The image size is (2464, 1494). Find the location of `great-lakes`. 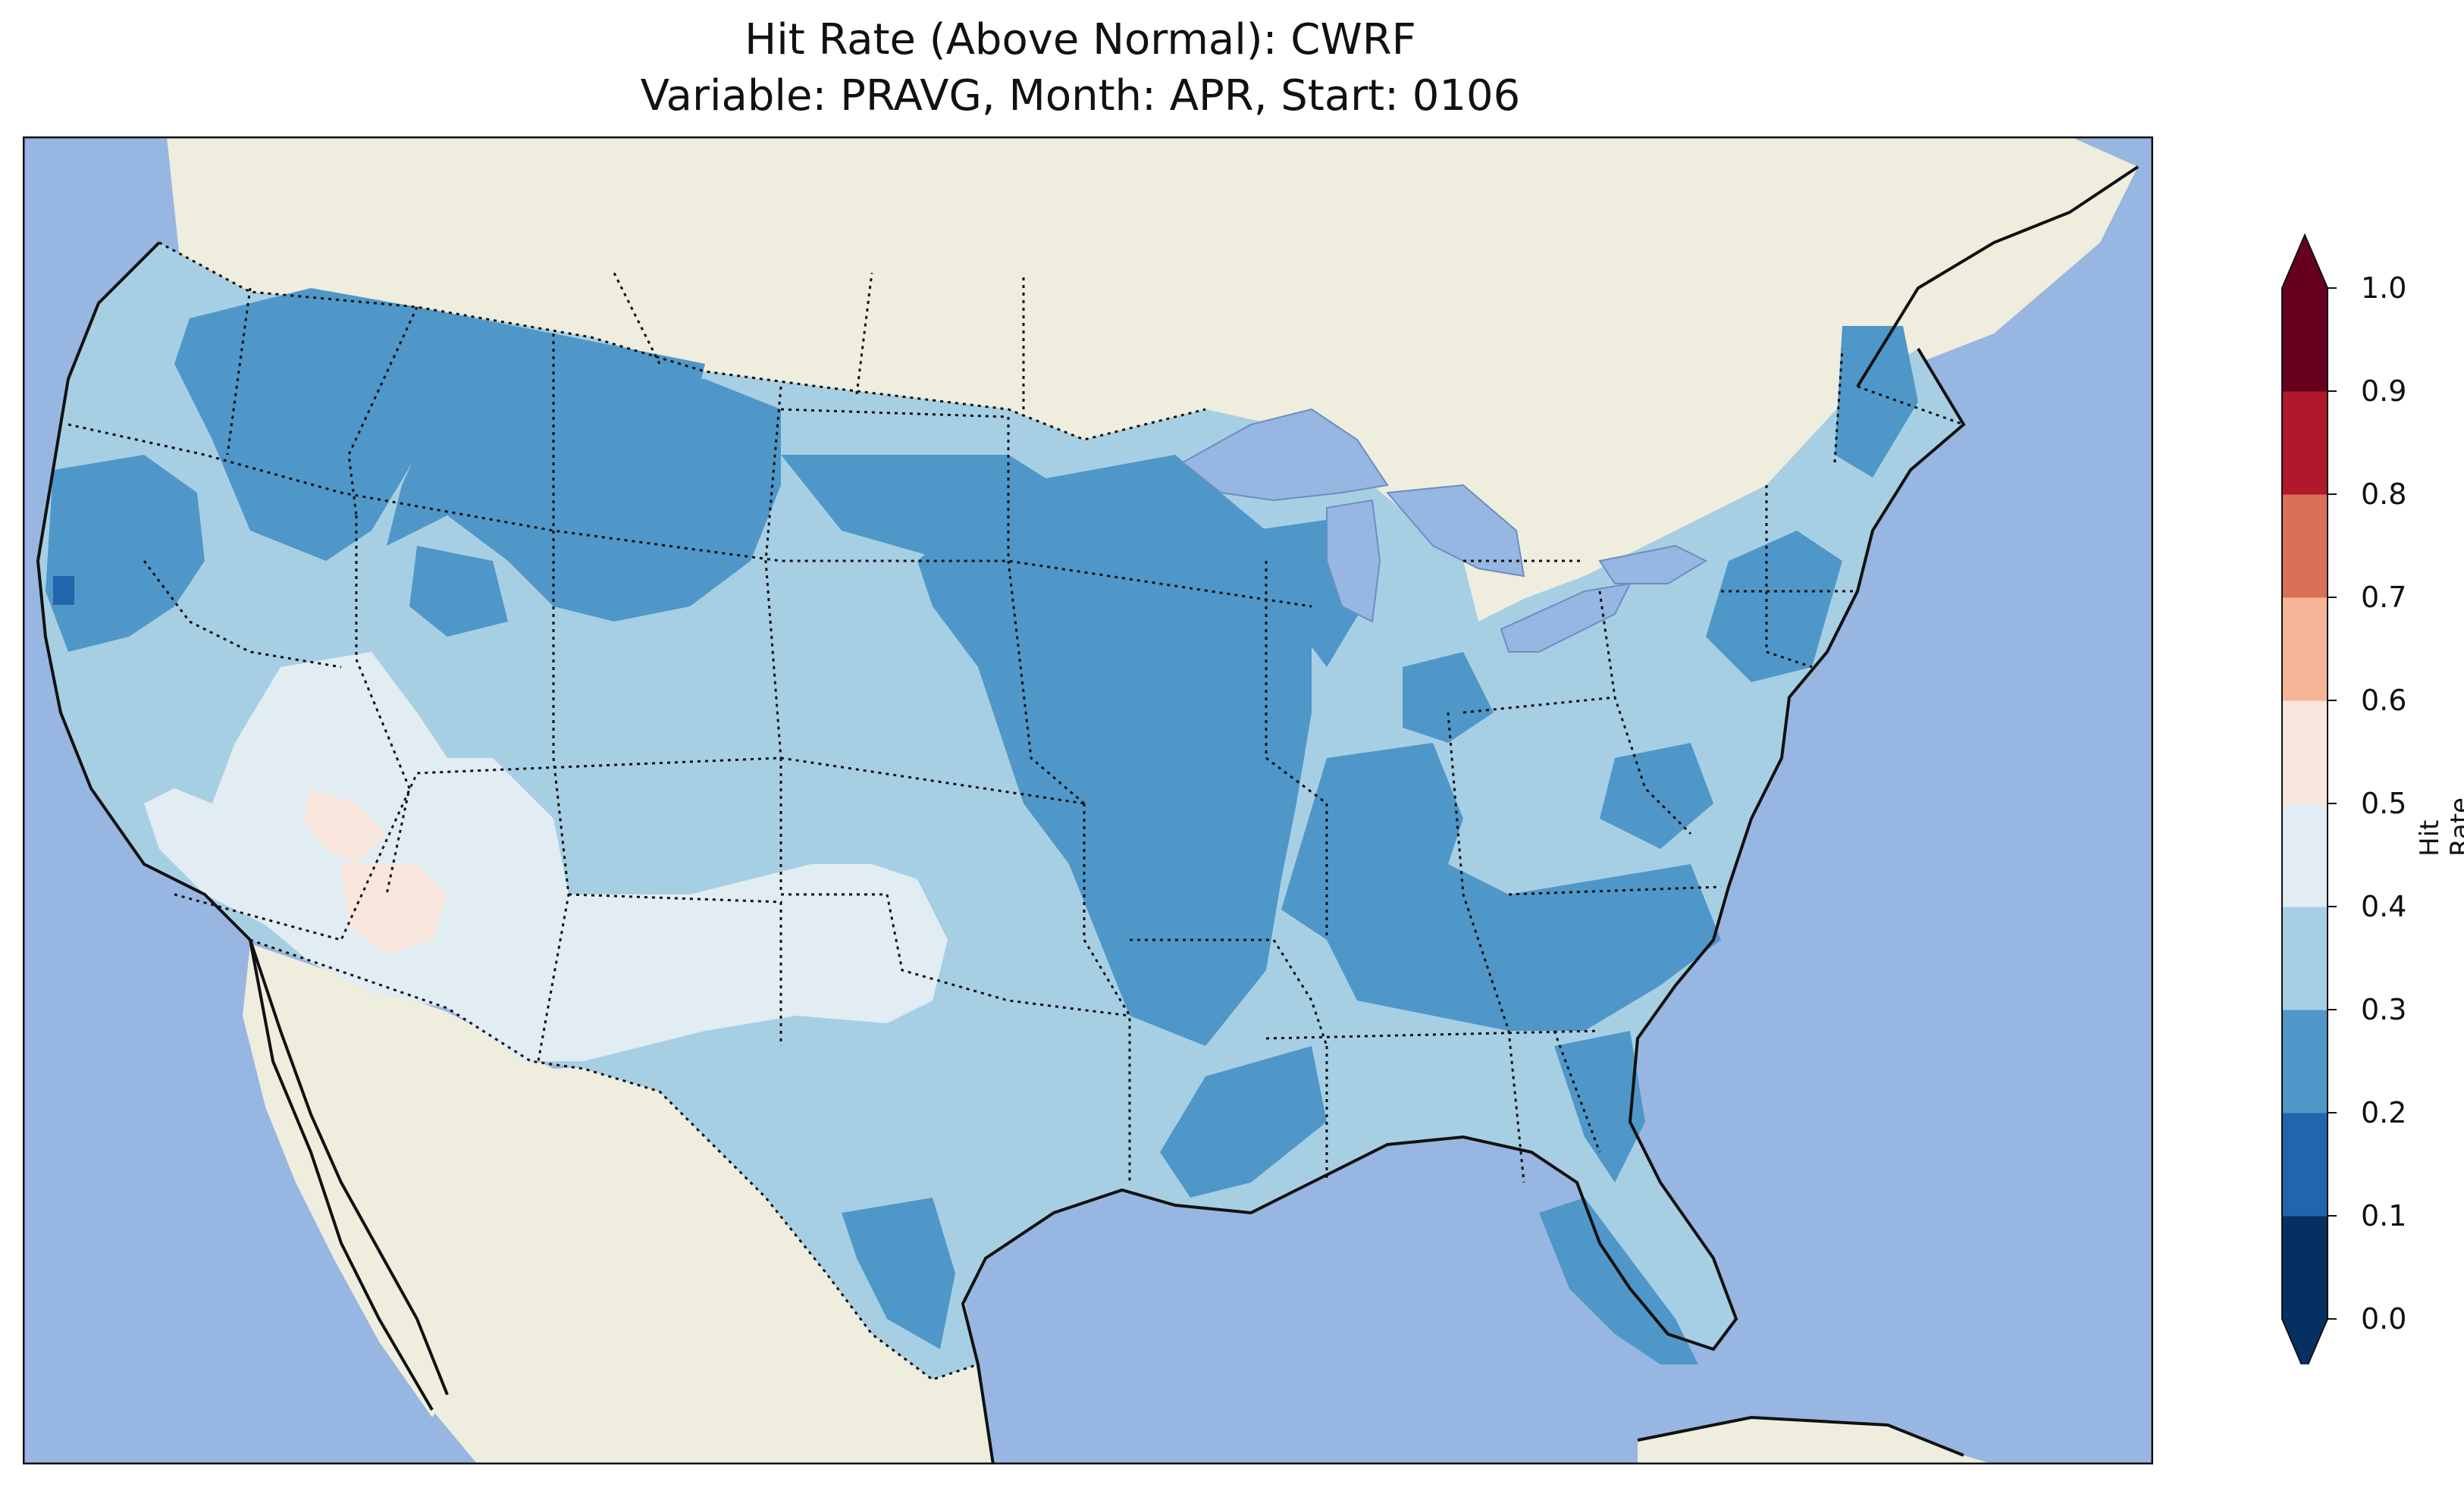

great-lakes is located at coordinates (1444, 530).